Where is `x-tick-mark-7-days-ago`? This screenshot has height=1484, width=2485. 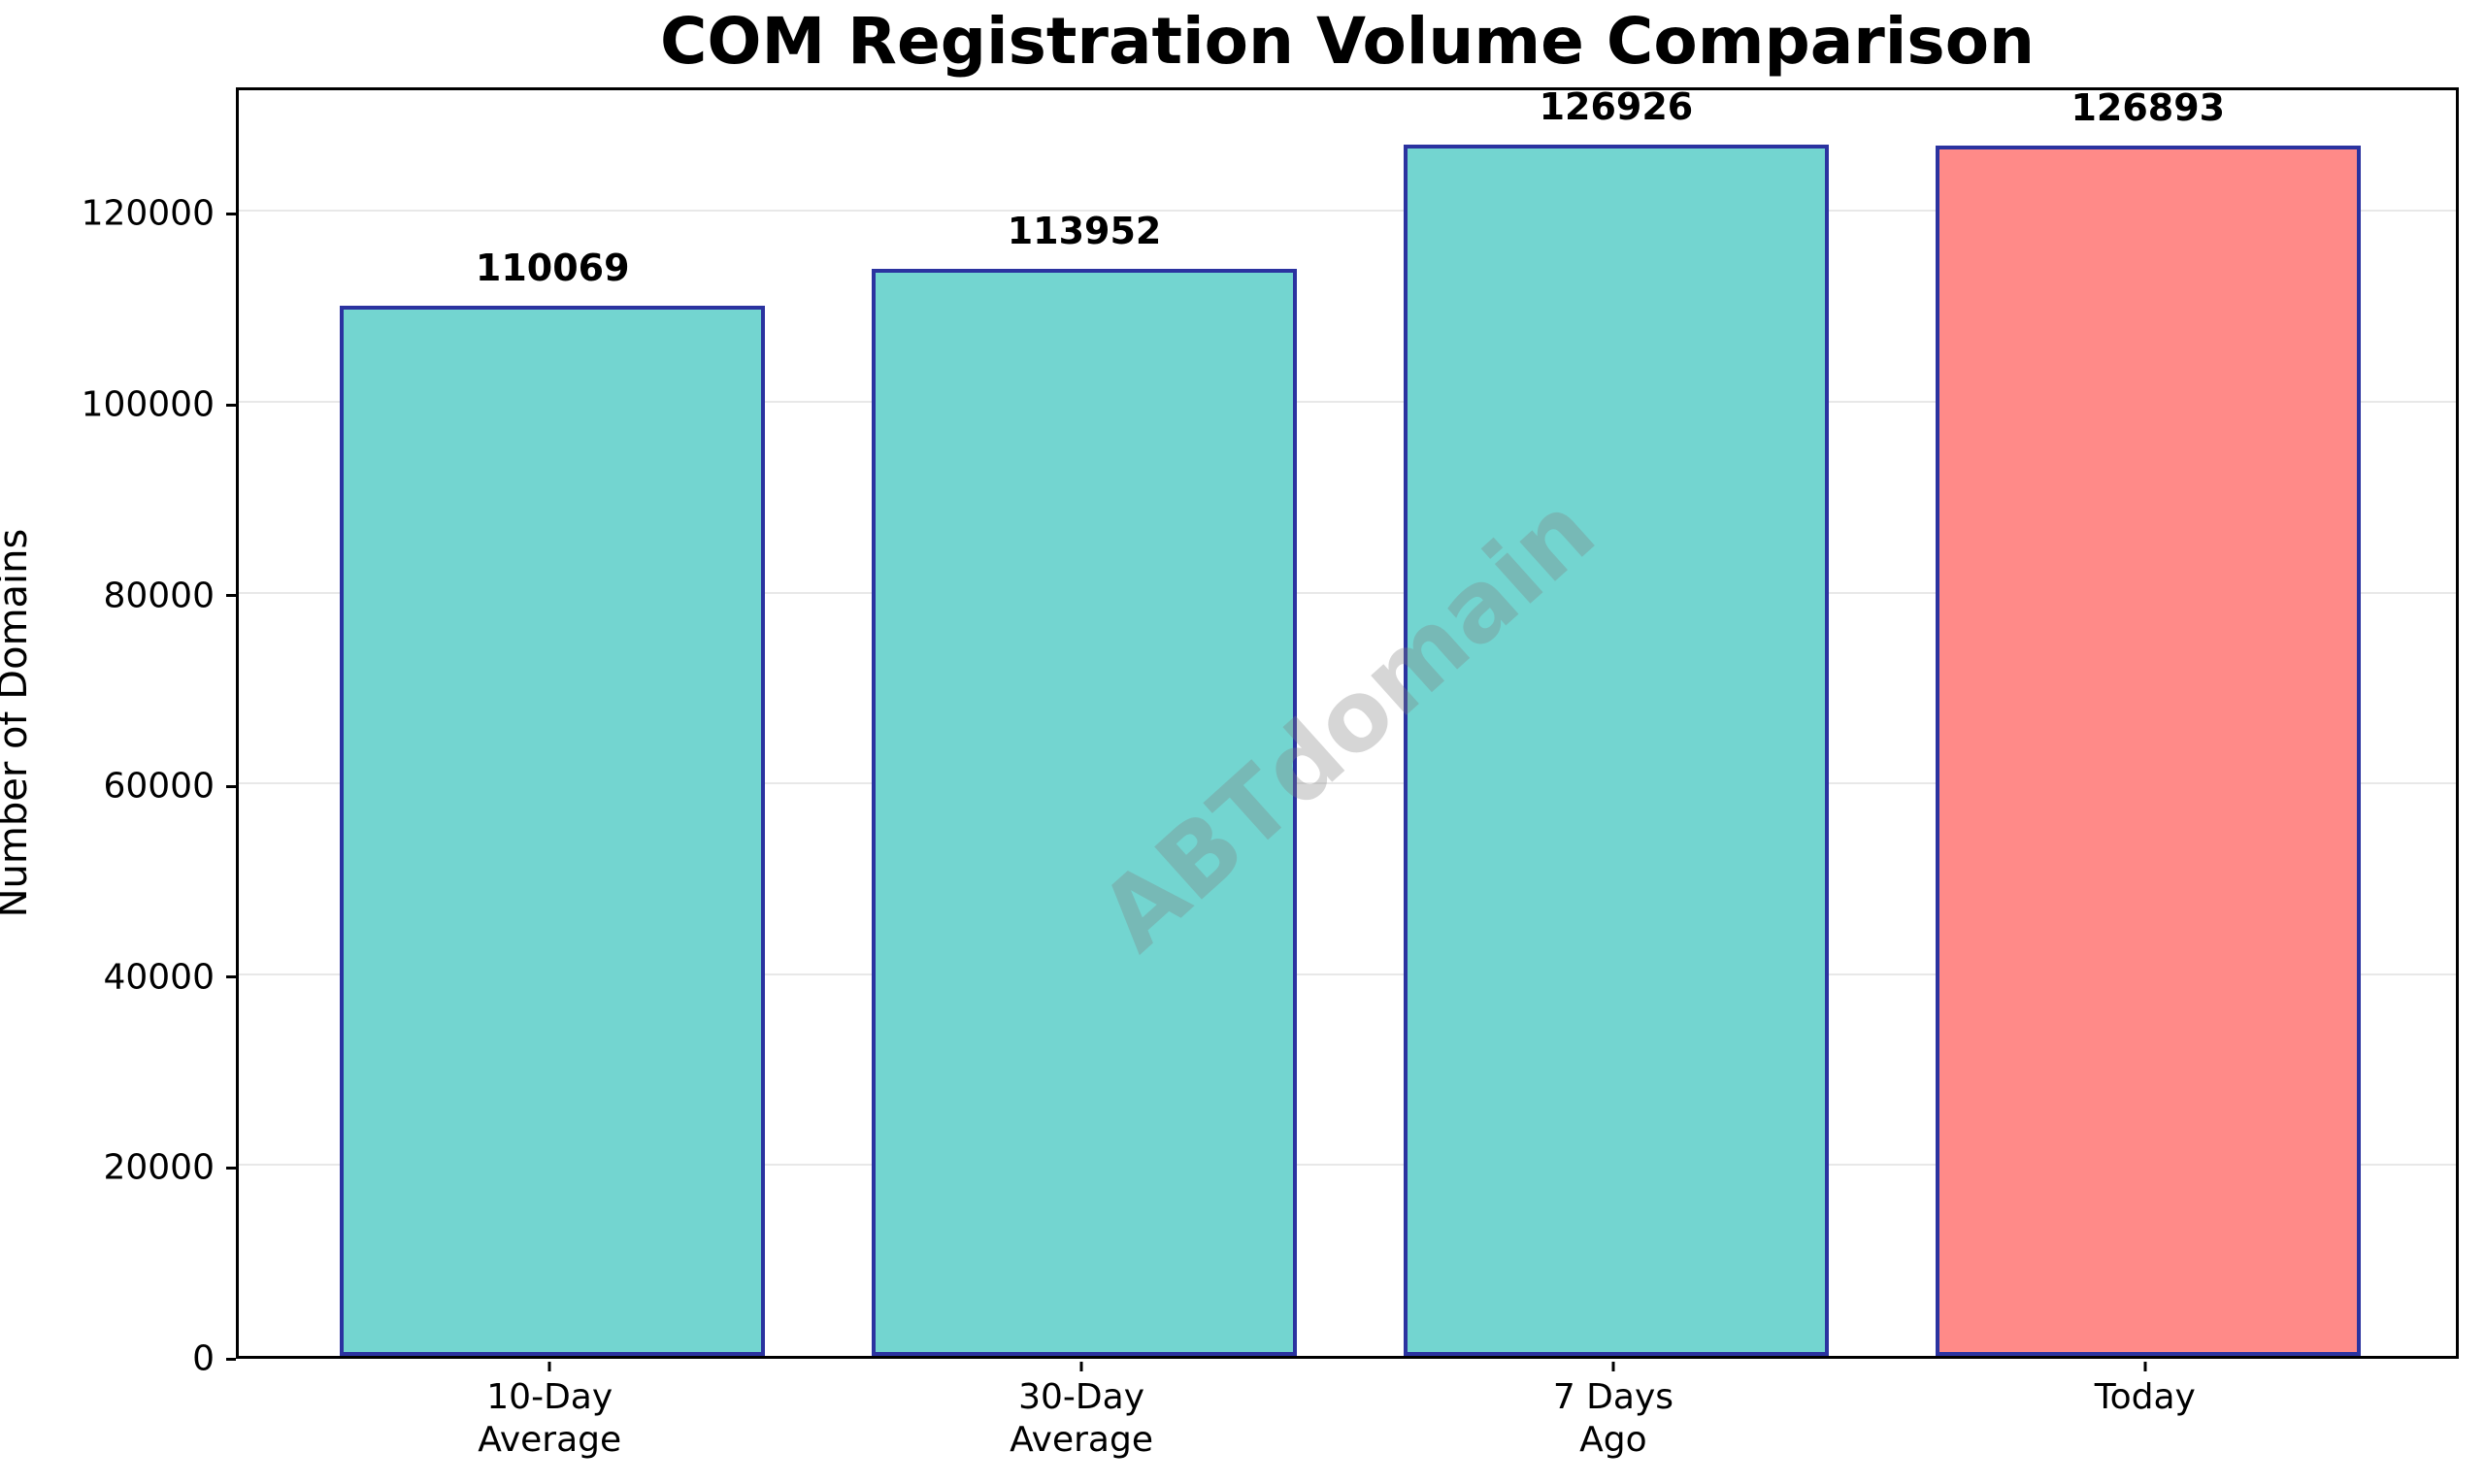 x-tick-mark-7-days-ago is located at coordinates (1613, 1366).